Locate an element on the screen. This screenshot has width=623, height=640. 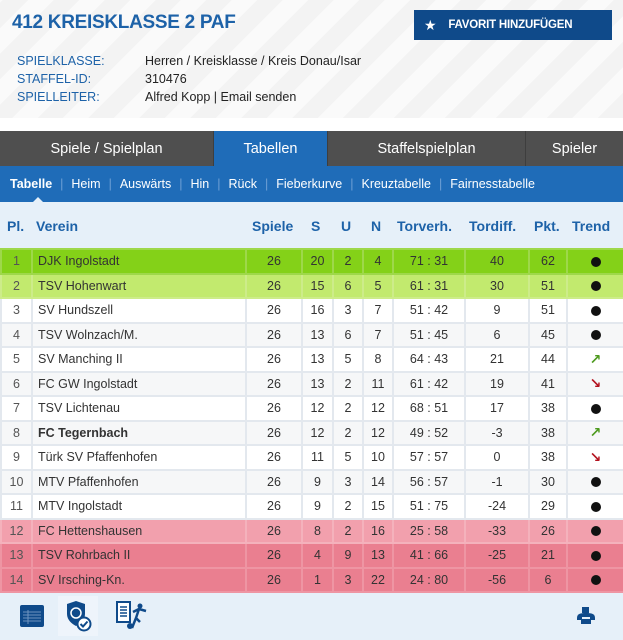
cell-s: 13 is located at coordinates (317, 334).